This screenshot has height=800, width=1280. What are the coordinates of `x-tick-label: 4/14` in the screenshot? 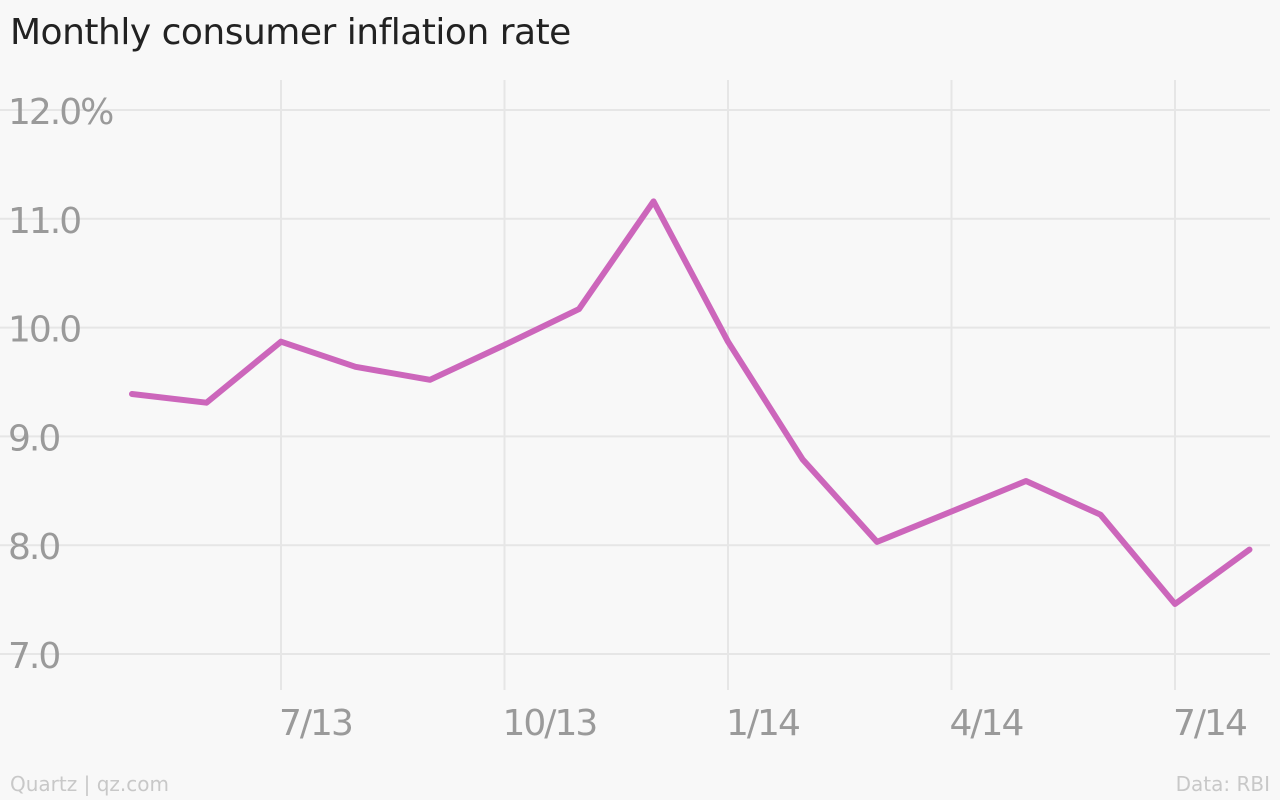 It's located at (986, 723).